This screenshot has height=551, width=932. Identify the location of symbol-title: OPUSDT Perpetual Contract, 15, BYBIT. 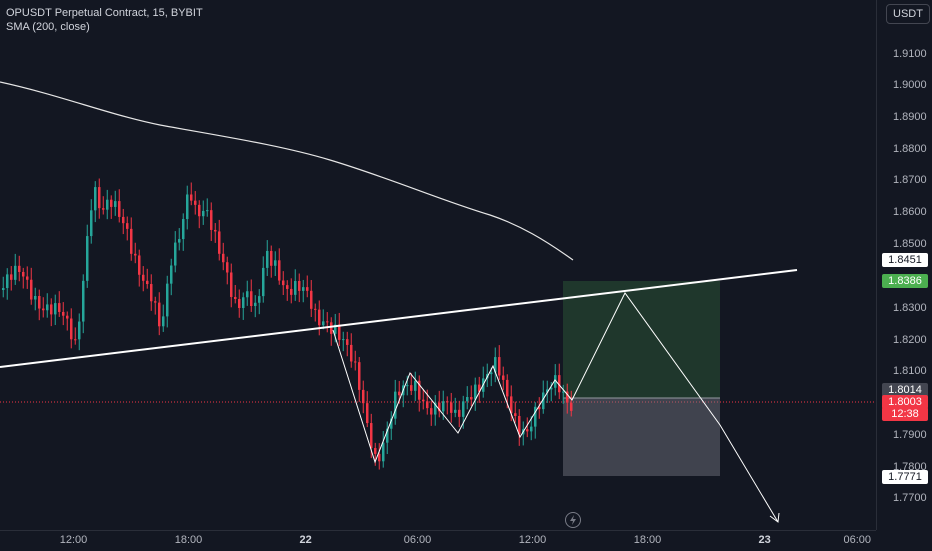
(104, 13).